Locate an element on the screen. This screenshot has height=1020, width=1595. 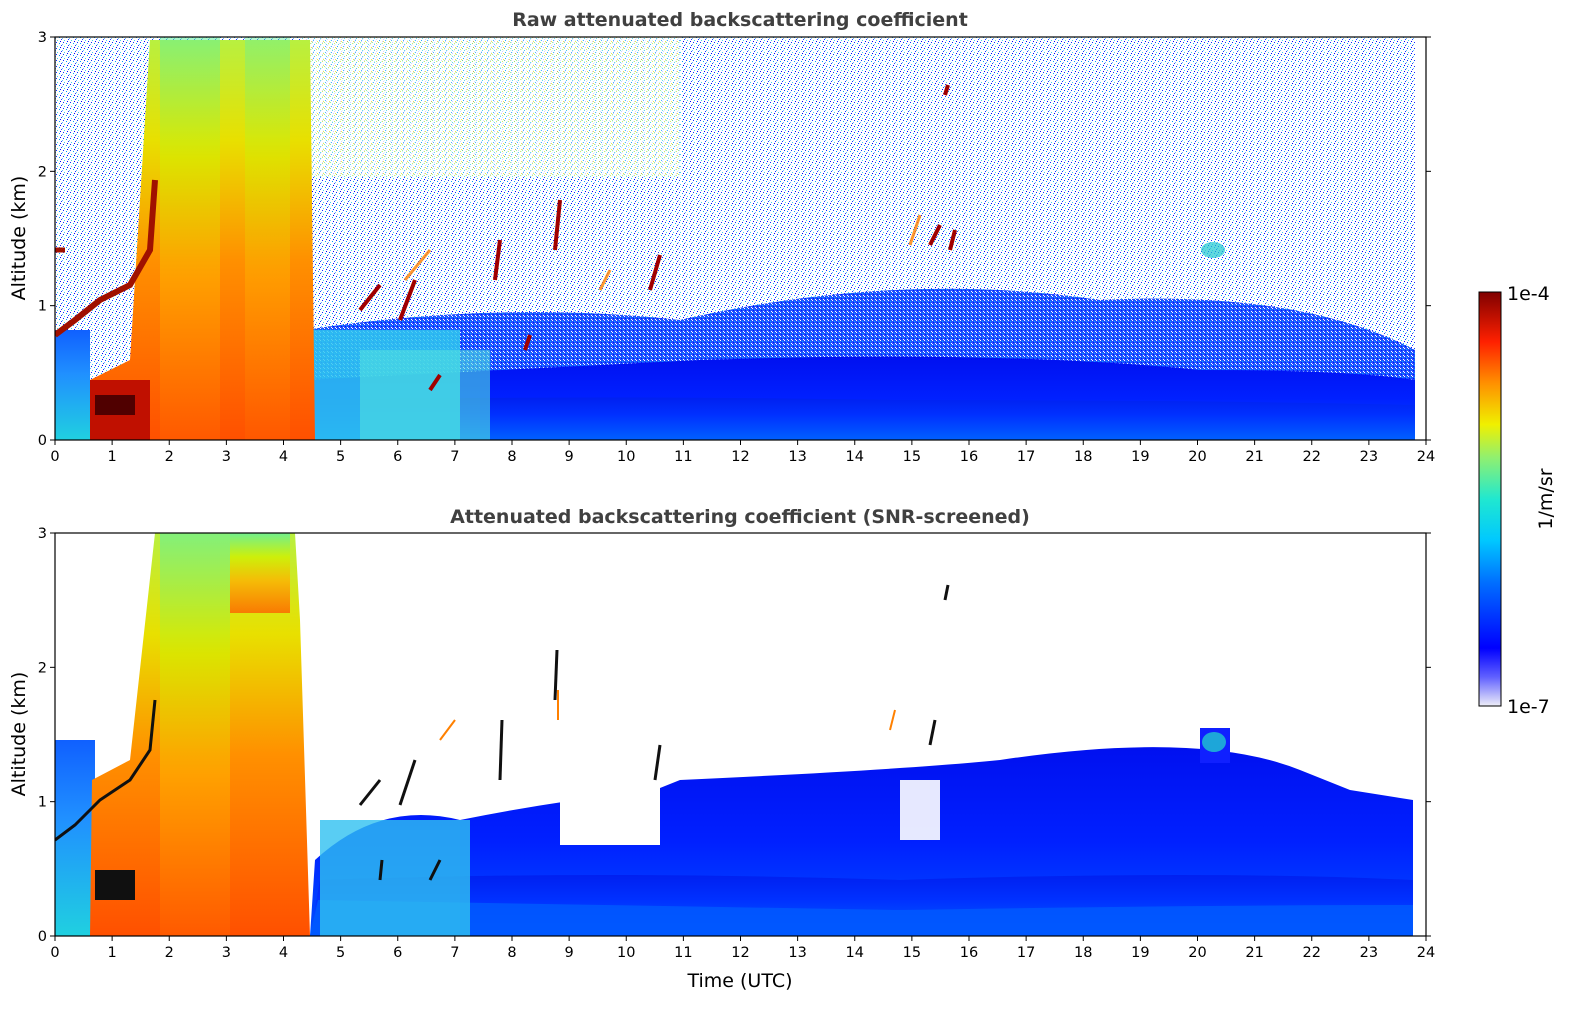
colorbar-max-label: 1e-4 is located at coordinates (1528, 294).